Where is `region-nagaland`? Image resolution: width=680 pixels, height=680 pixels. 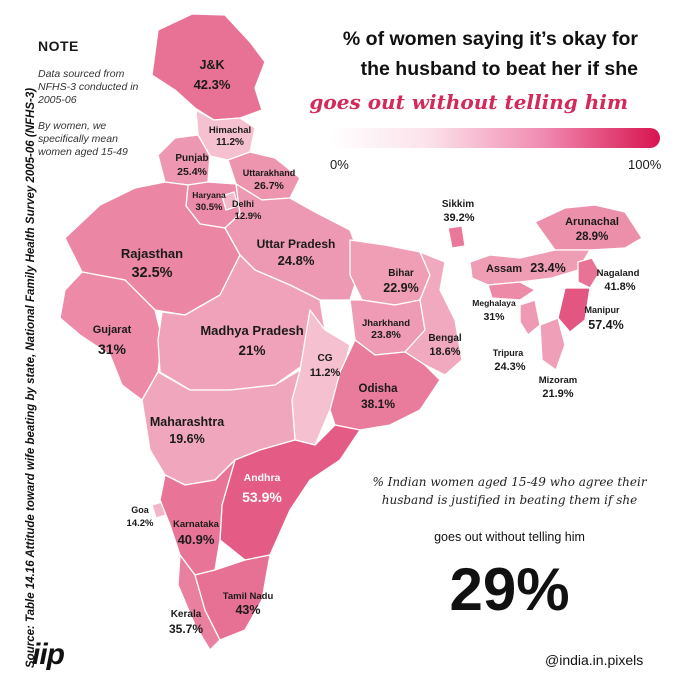 region-nagaland is located at coordinates (589, 273).